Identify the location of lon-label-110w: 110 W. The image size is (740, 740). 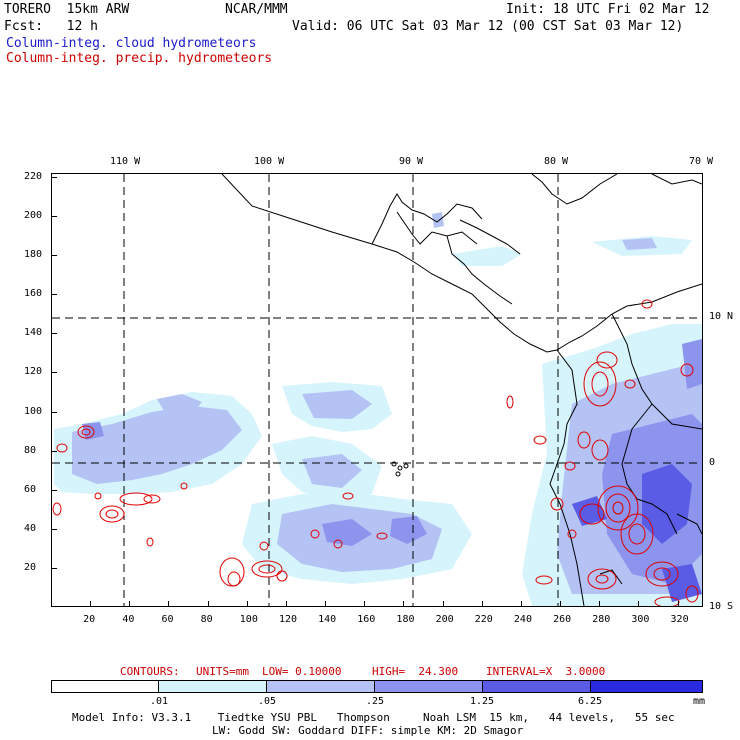
(125, 161).